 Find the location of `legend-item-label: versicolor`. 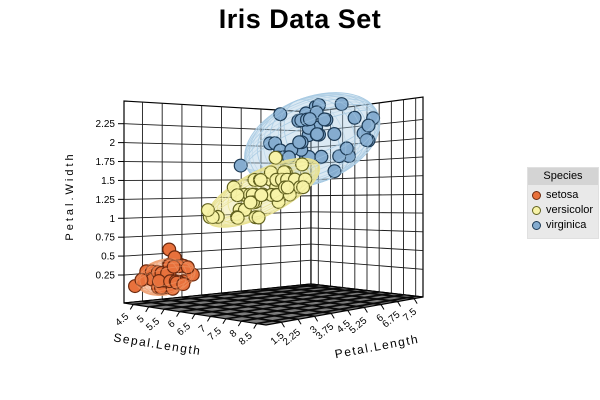

legend-item-label: versicolor is located at coordinates (570, 210).